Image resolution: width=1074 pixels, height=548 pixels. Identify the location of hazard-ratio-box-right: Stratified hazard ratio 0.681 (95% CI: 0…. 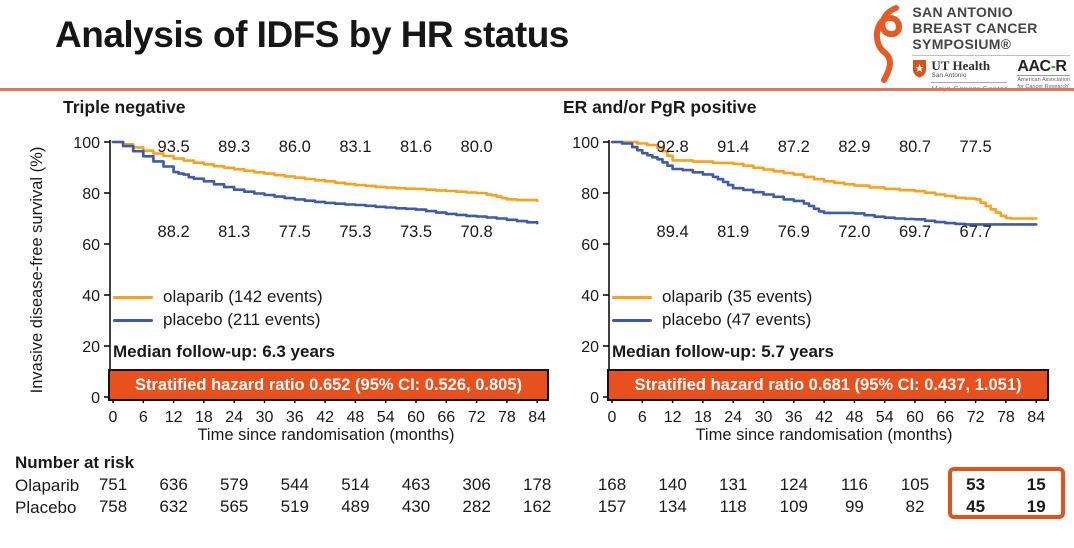
(828, 385).